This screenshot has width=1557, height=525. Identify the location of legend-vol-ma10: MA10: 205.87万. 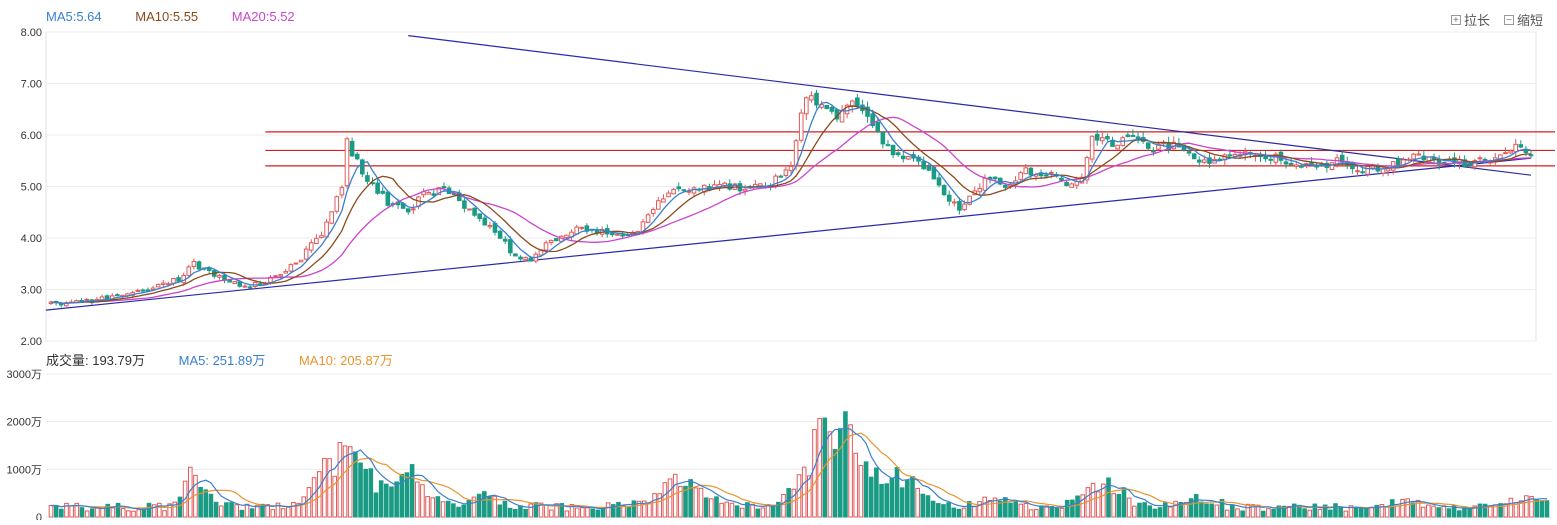
(345, 360).